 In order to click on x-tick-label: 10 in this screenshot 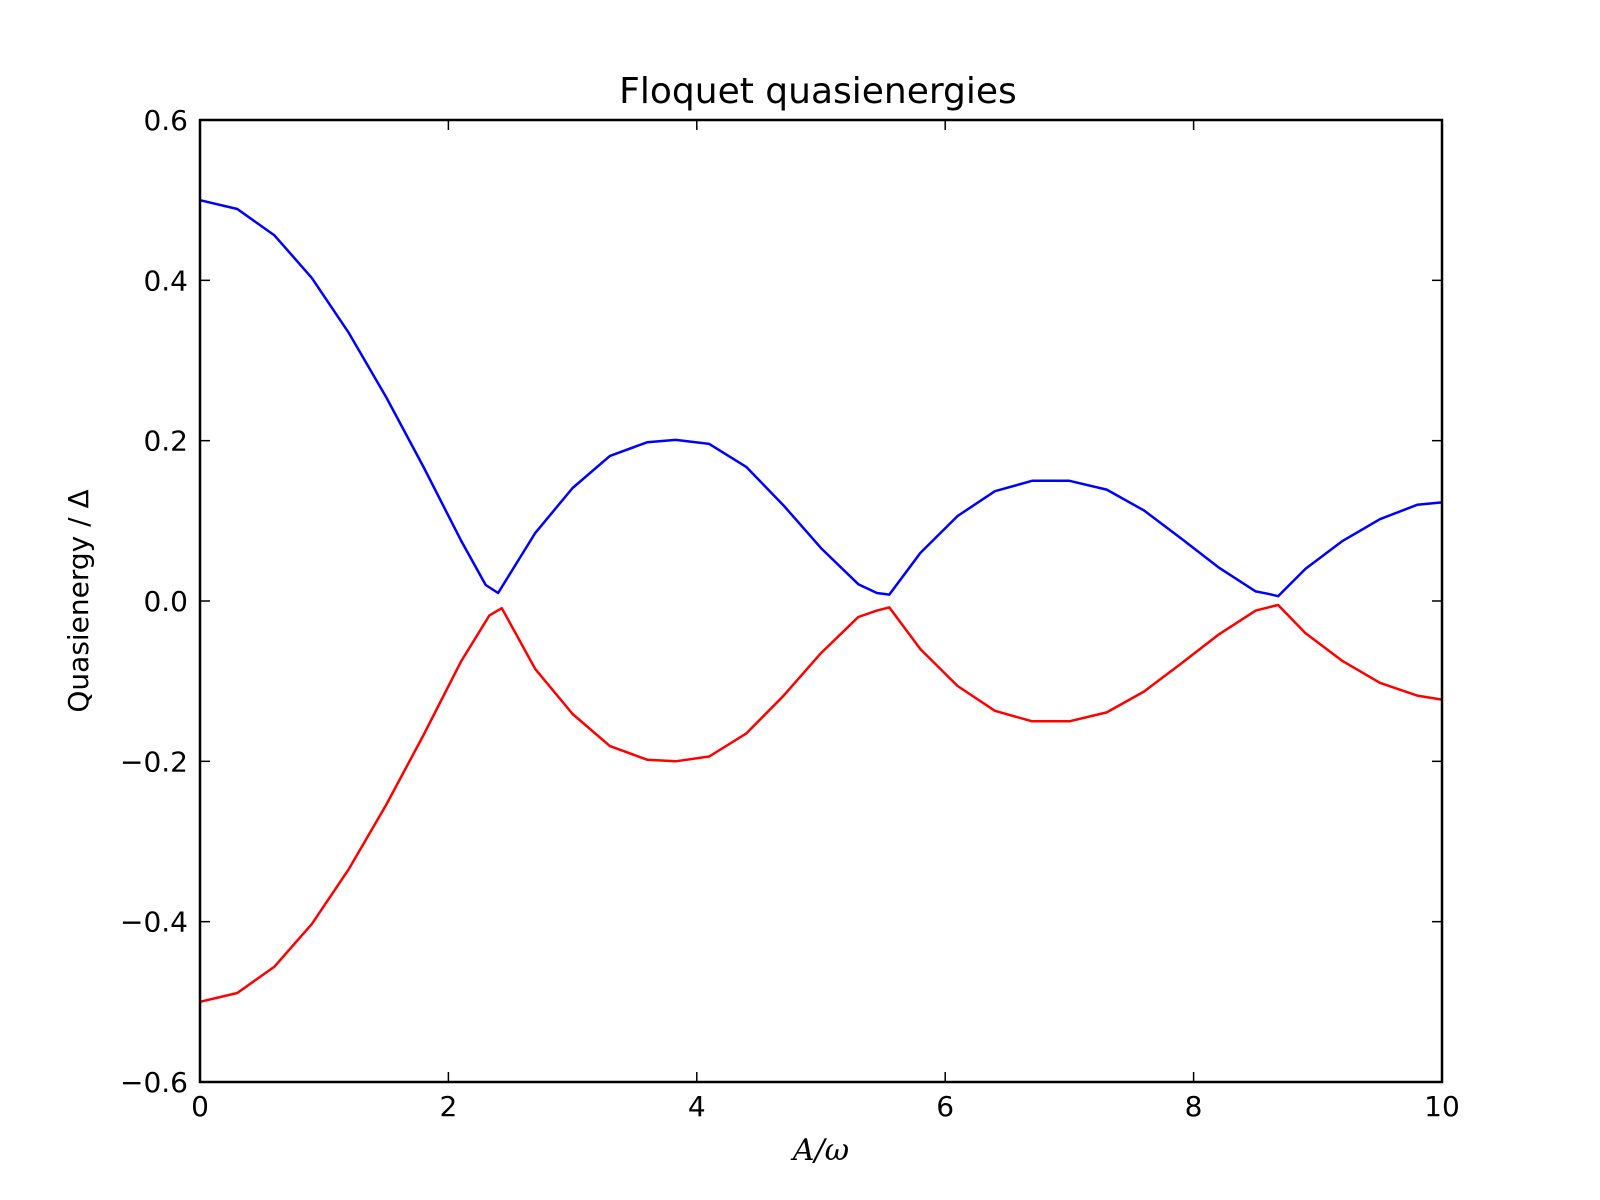, I will do `click(1442, 1106)`.